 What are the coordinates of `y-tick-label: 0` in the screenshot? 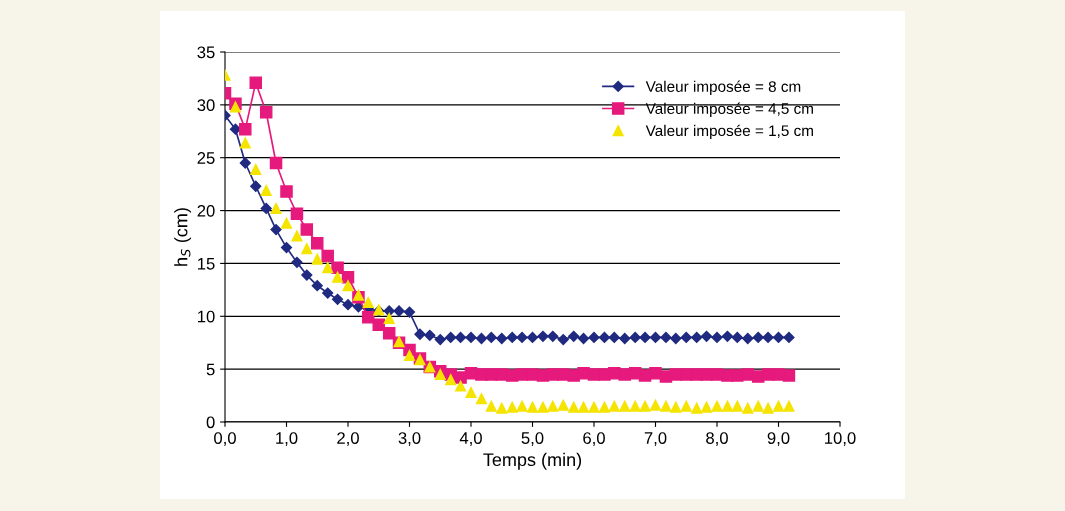 It's located at (210, 422).